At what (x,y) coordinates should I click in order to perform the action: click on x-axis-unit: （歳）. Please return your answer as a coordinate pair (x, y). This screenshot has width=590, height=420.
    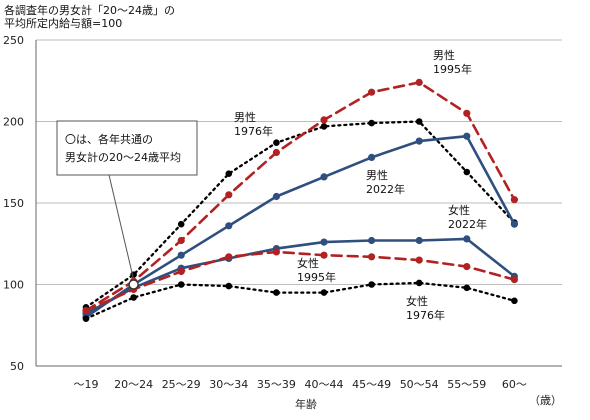
    Looking at the image, I should click on (545, 400).